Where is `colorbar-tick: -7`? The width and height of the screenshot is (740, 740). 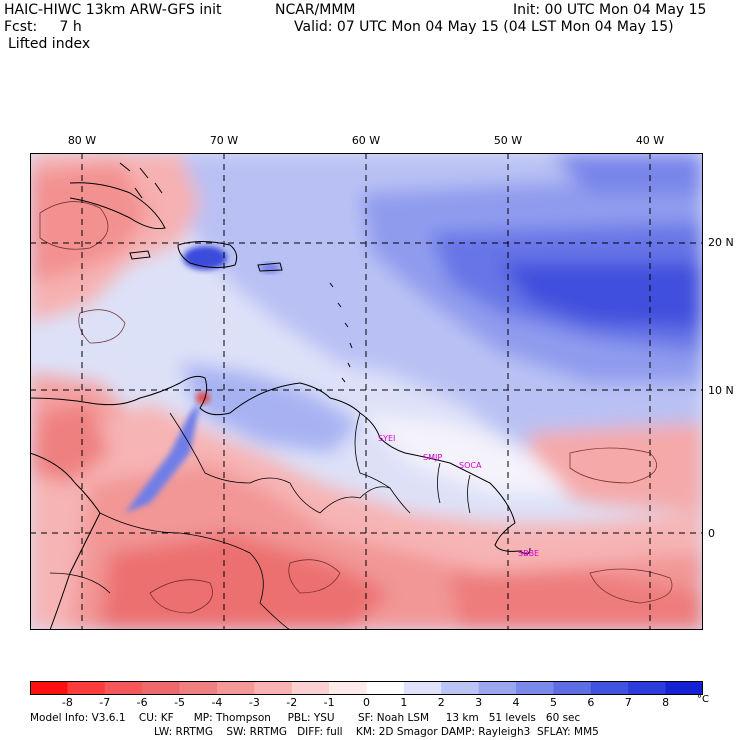 colorbar-tick: -7 is located at coordinates (105, 702).